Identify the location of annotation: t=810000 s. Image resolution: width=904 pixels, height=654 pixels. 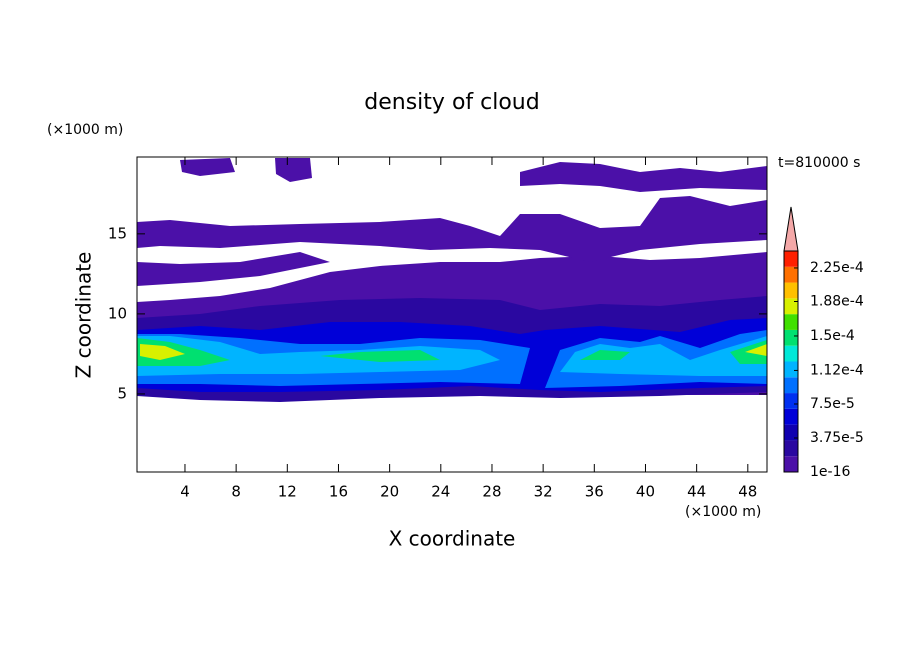
(819, 163).